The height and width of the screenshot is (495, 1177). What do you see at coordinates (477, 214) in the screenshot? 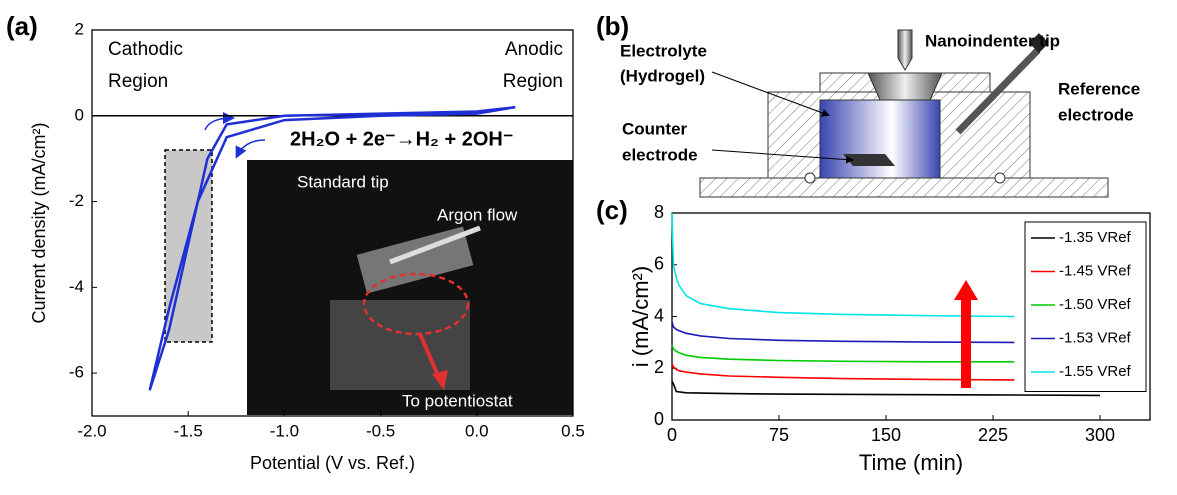
I see `photo-label: Argon flow` at bounding box center [477, 214].